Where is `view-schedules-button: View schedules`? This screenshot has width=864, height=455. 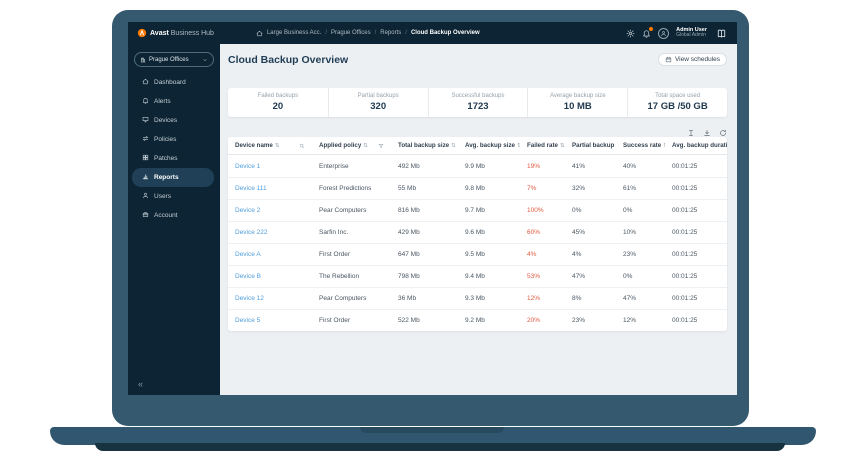
view-schedules-button: View schedules is located at coordinates (692, 59).